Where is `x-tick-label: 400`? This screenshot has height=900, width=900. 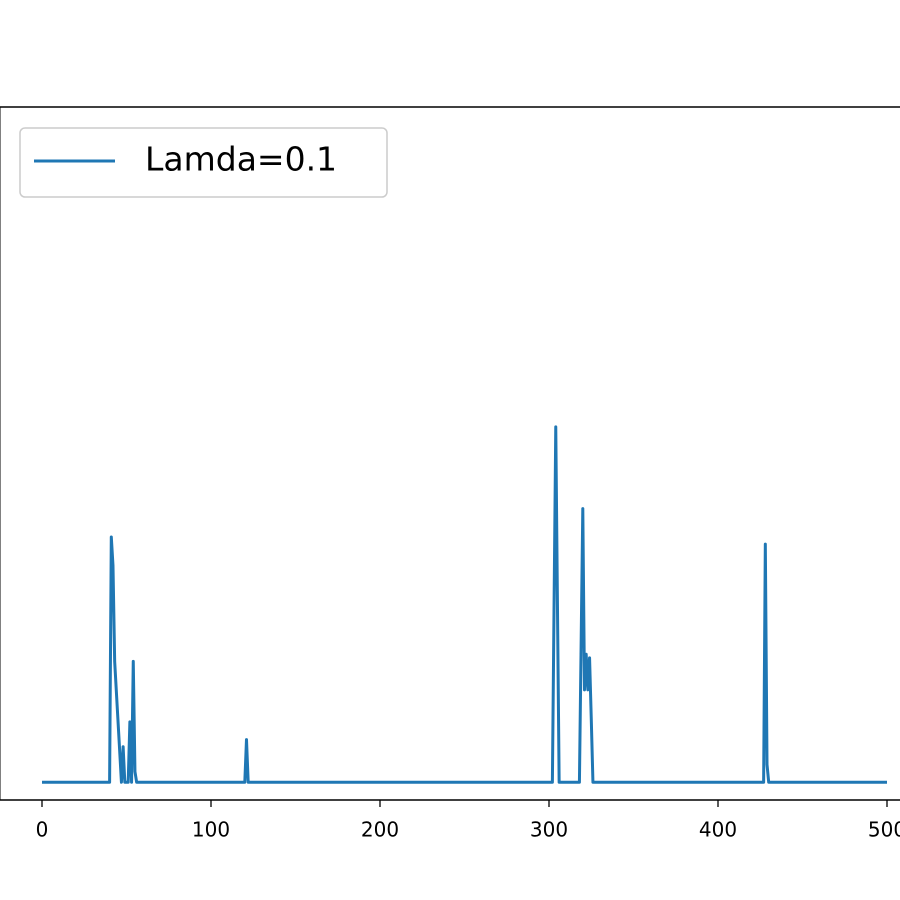
x-tick-label: 400 is located at coordinates (718, 830).